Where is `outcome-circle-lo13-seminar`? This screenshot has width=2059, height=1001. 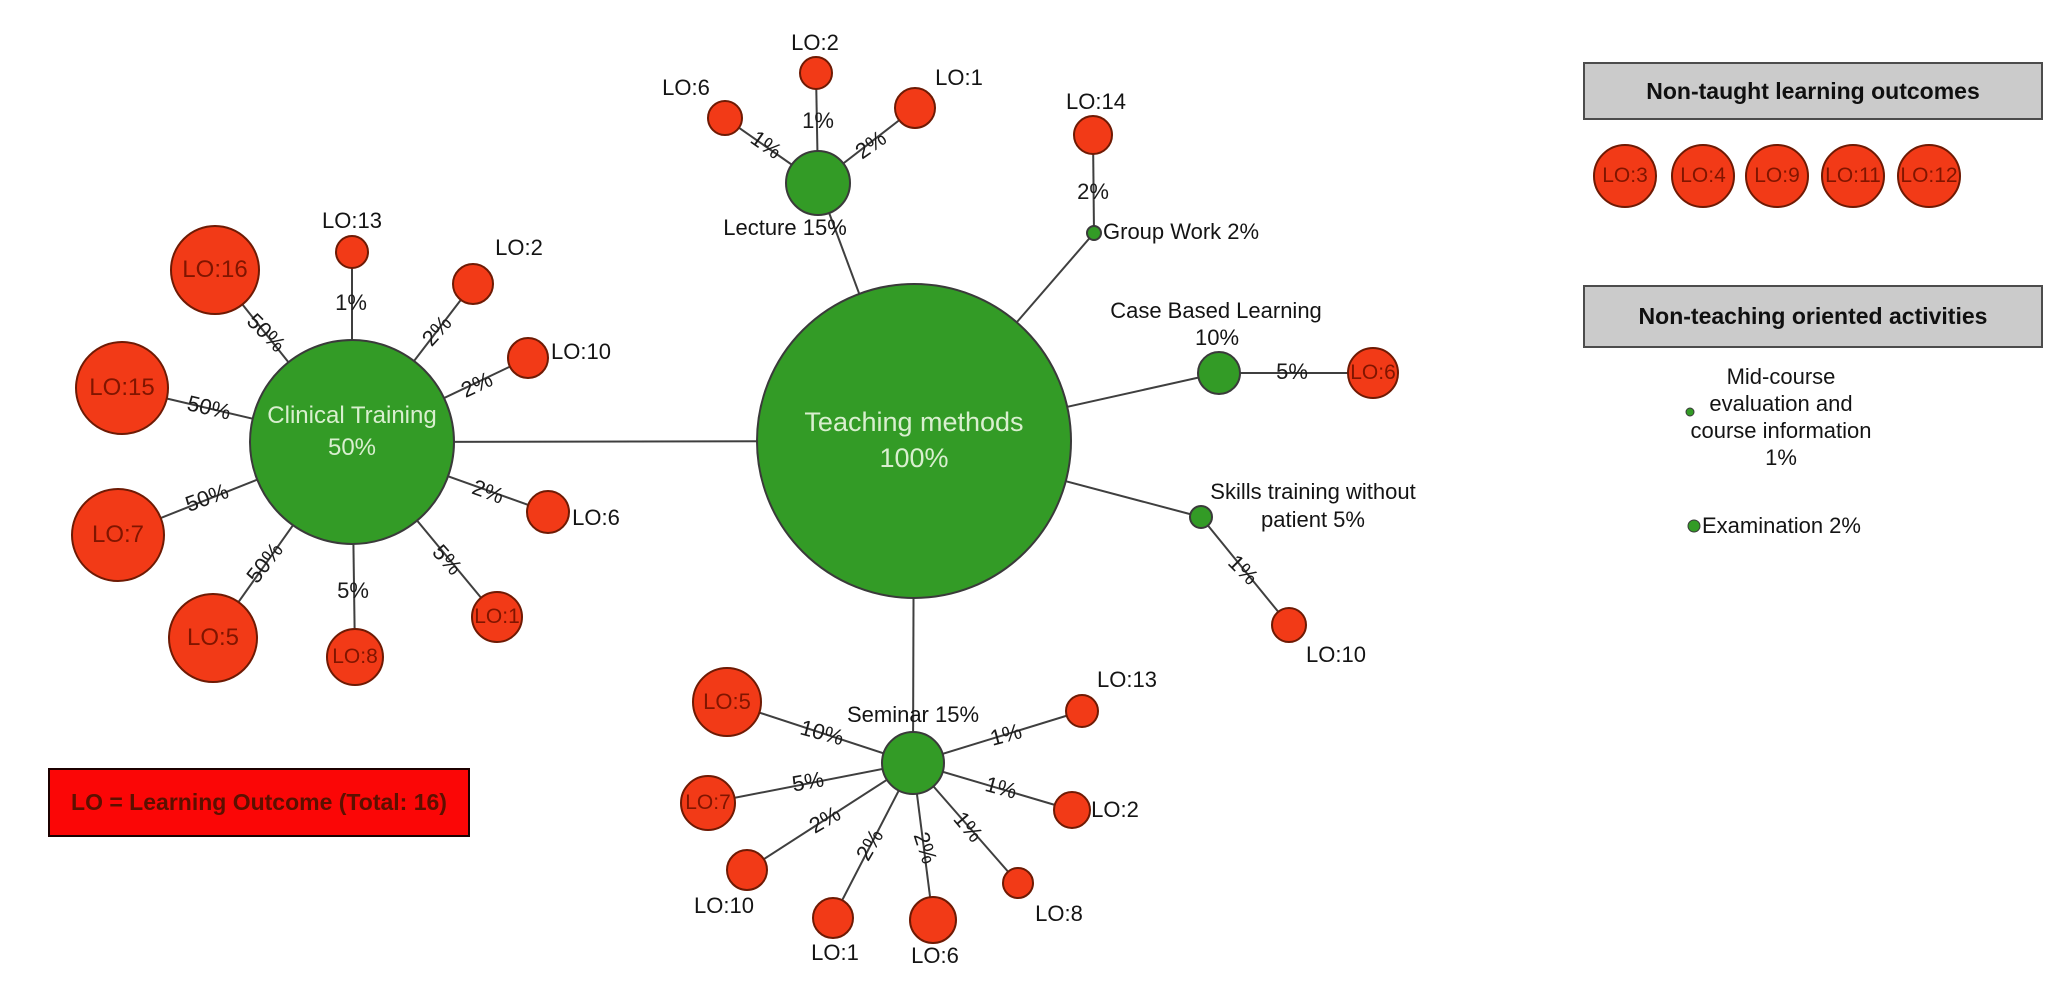 outcome-circle-lo13-seminar is located at coordinates (1082, 711).